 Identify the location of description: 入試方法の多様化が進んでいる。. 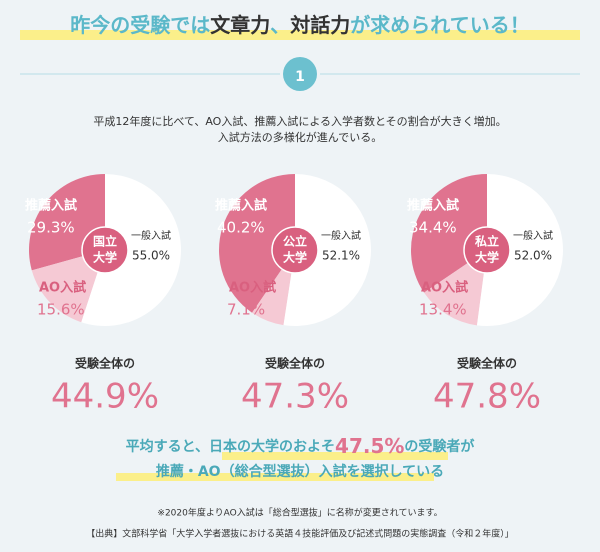
(300, 137).